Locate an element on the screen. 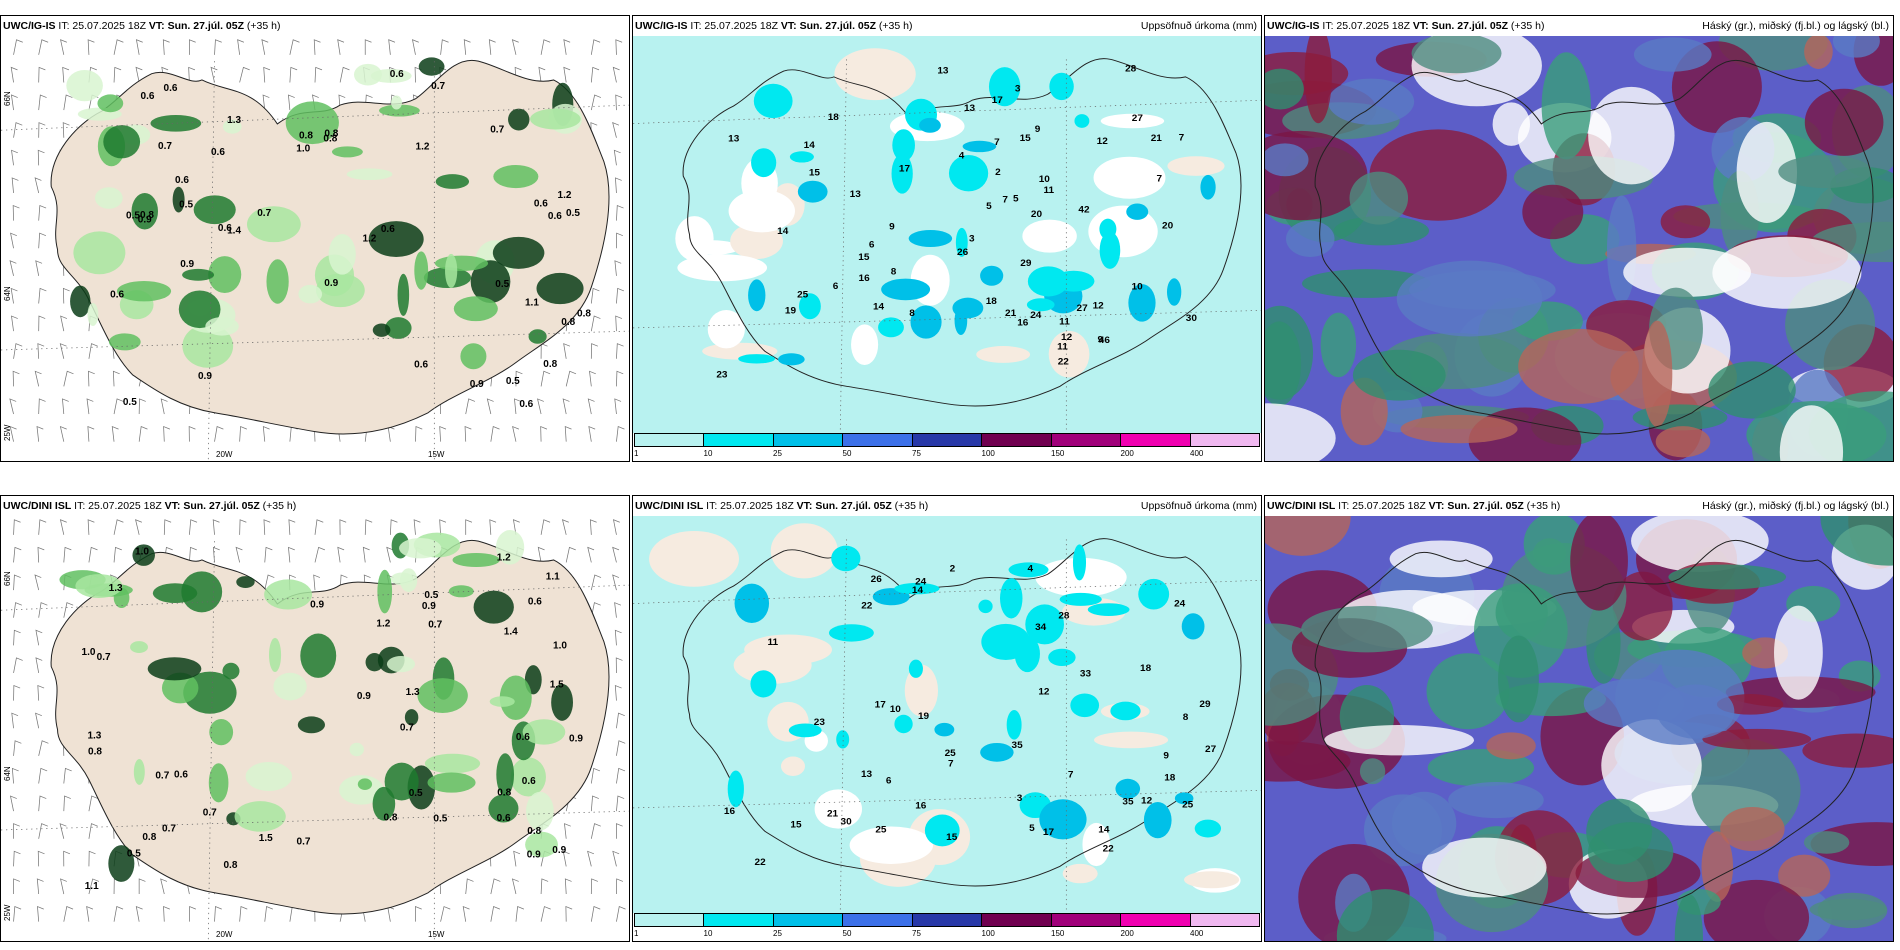 This screenshot has height=950, width=1900. value-label: 1.5 is located at coordinates (557, 684).